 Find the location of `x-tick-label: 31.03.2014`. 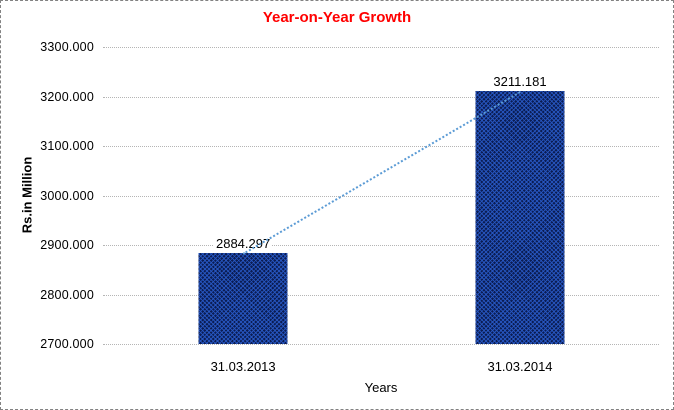

x-tick-label: 31.03.2014 is located at coordinates (520, 366).